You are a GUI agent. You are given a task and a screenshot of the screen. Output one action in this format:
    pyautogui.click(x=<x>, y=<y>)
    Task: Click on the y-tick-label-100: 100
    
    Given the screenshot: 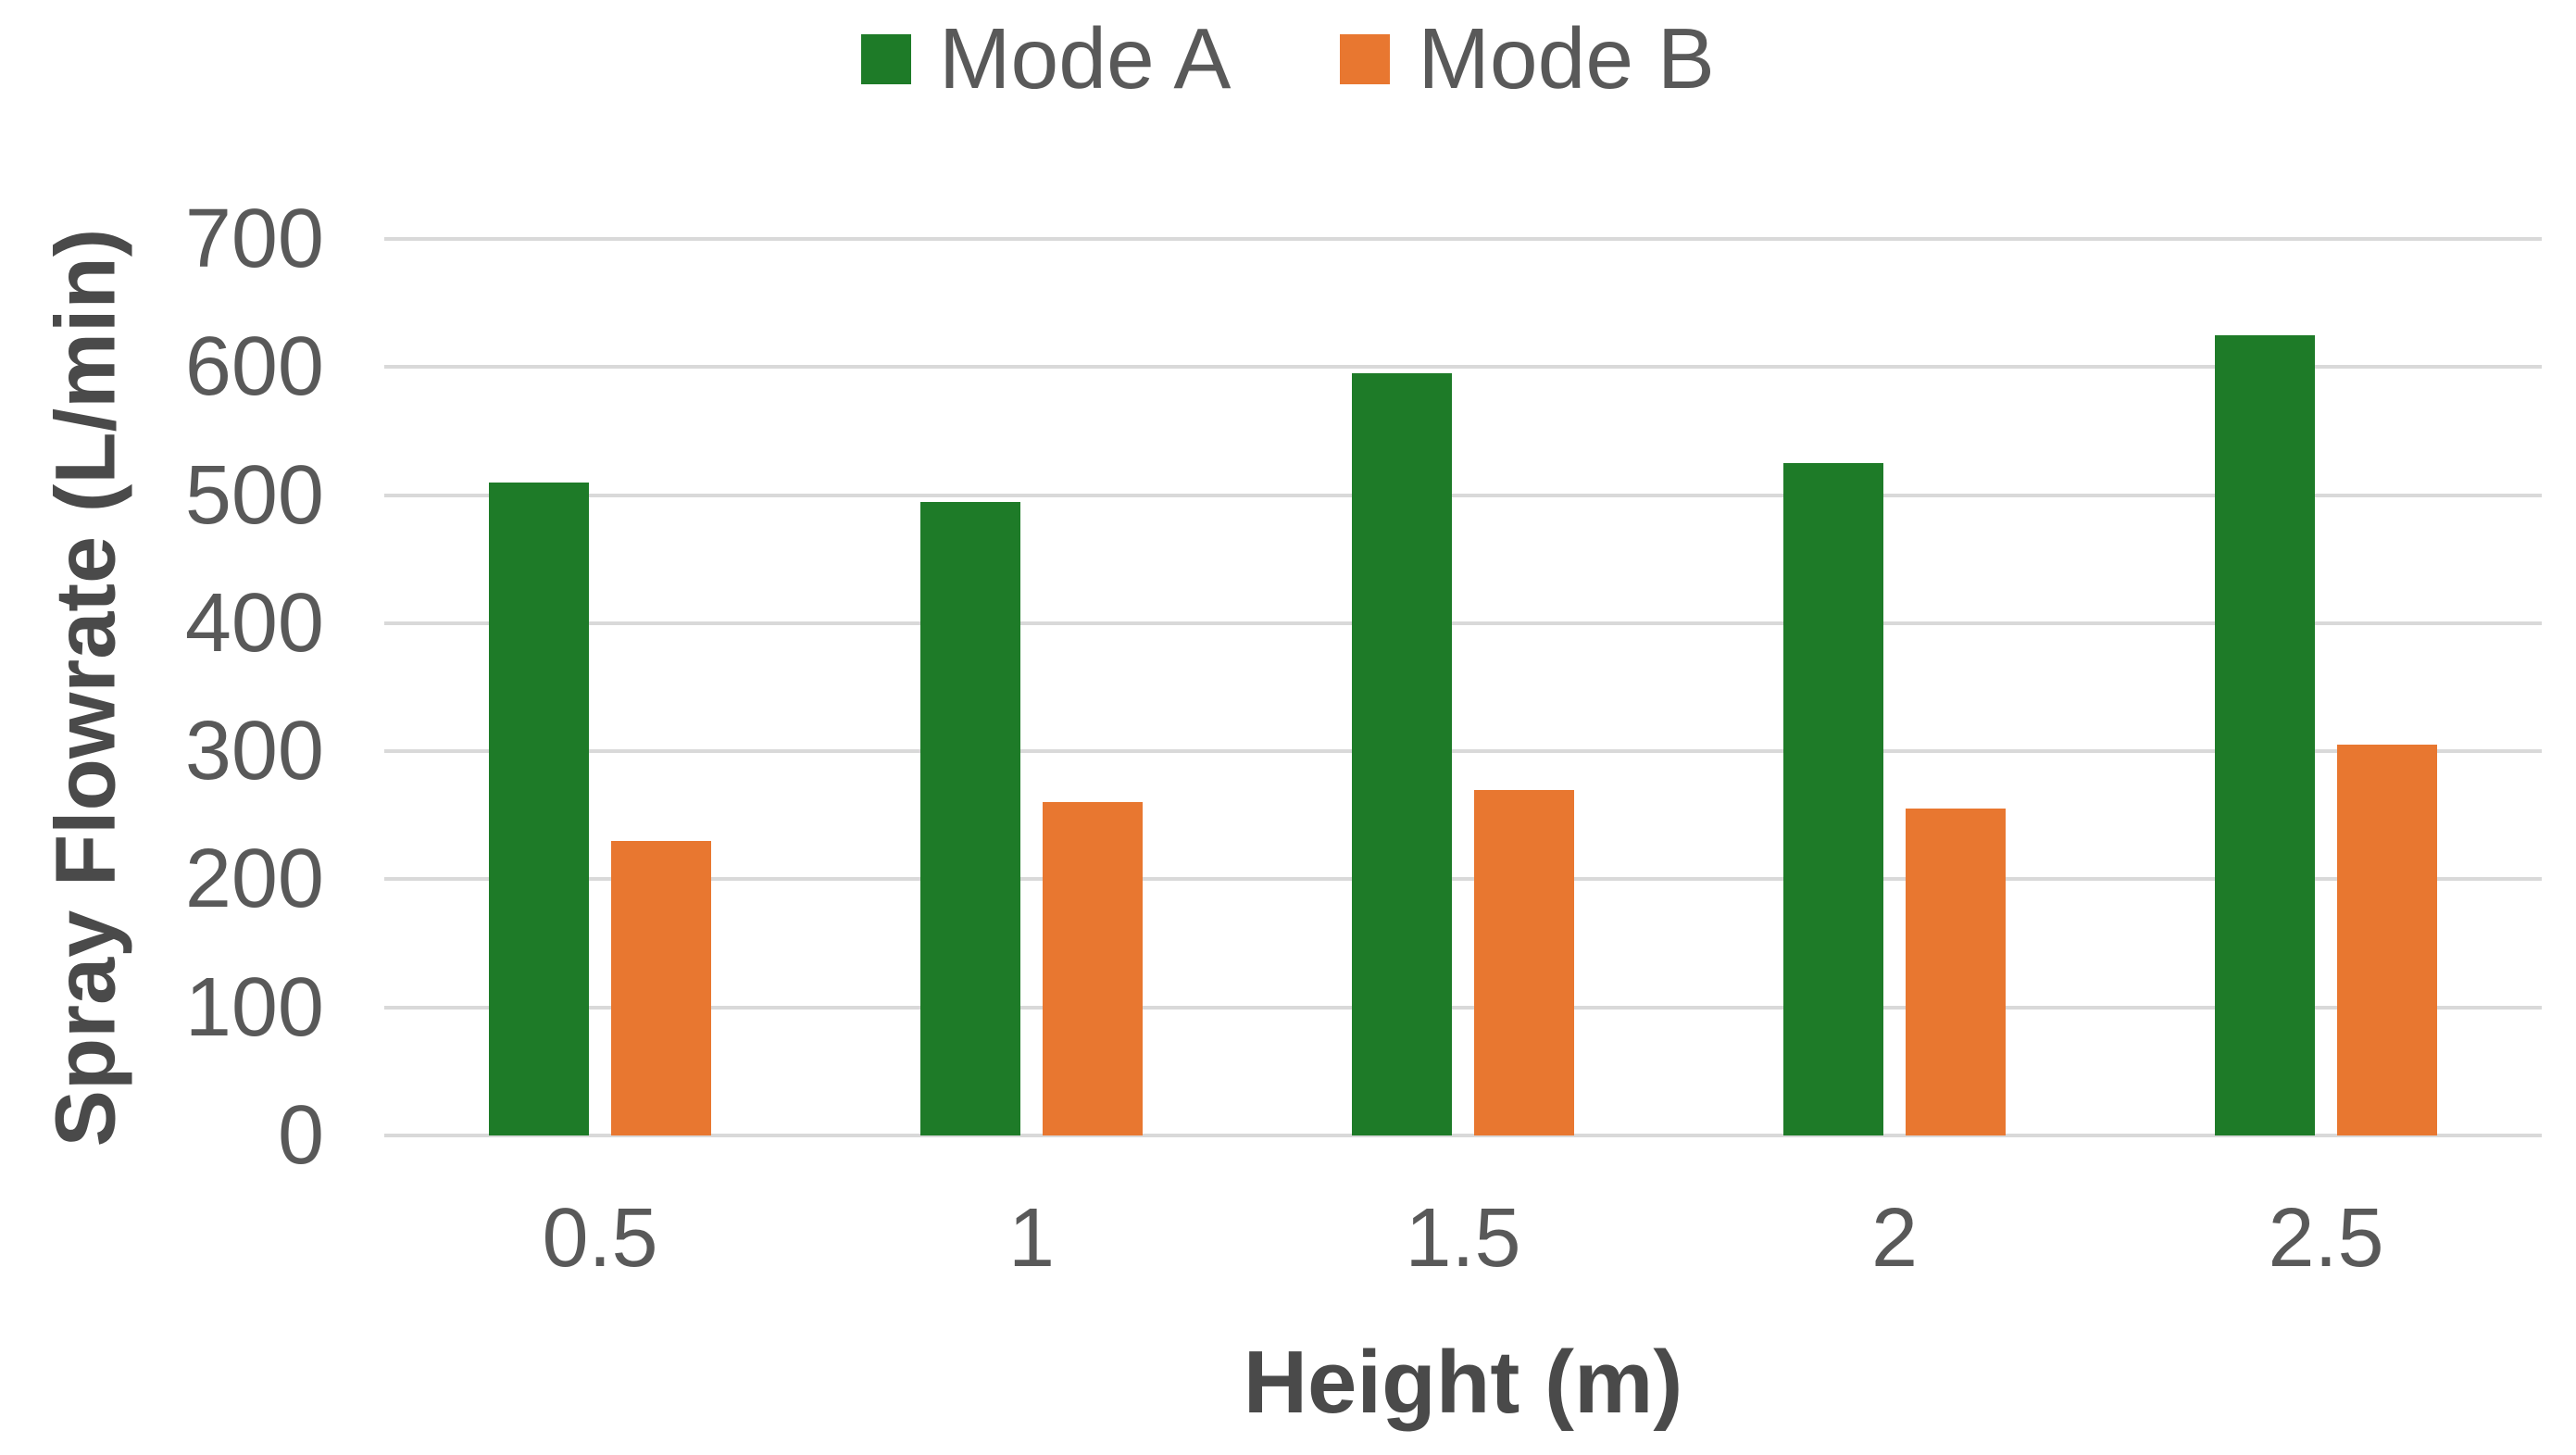 What is the action you would take?
    pyautogui.click(x=254, y=1007)
    